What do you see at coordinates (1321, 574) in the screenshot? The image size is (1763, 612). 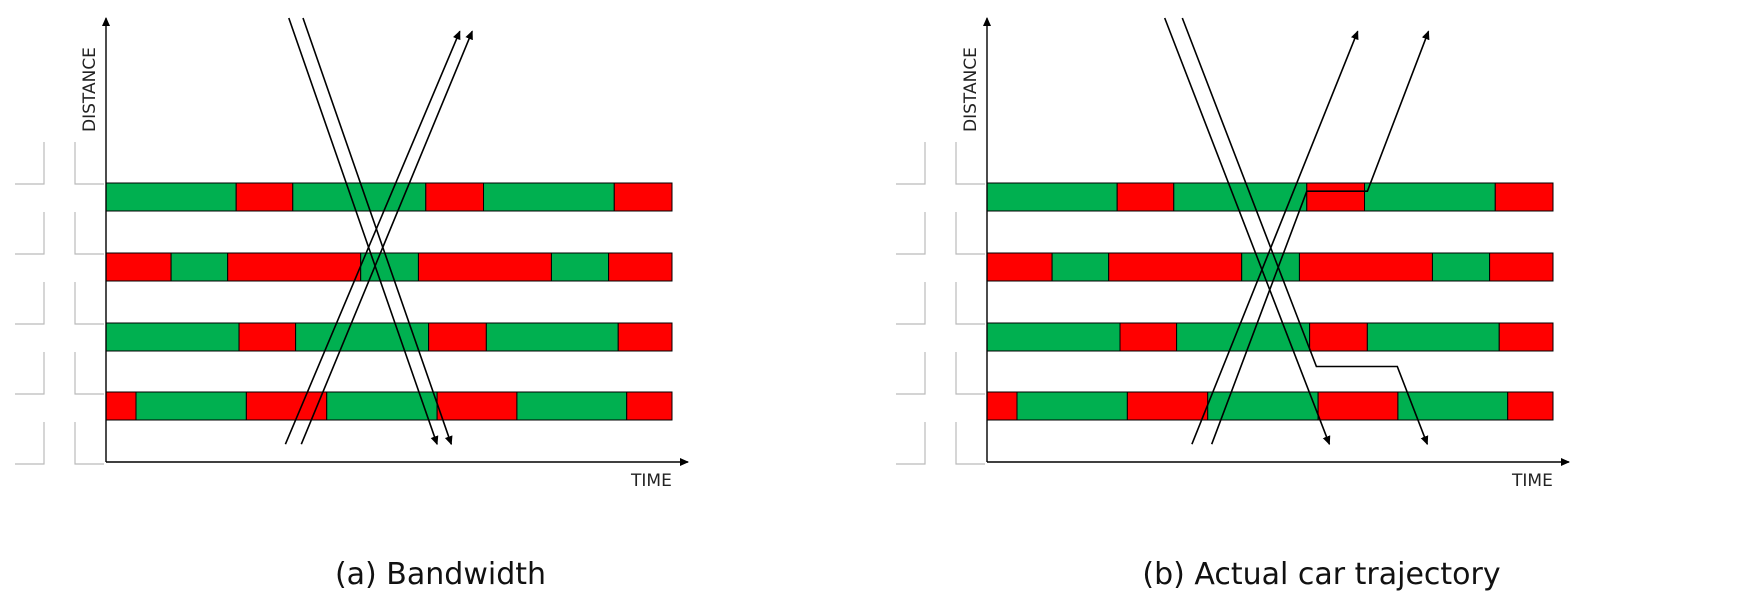 I see `caption-actual-trajectory: (b) Actual car trajectory` at bounding box center [1321, 574].